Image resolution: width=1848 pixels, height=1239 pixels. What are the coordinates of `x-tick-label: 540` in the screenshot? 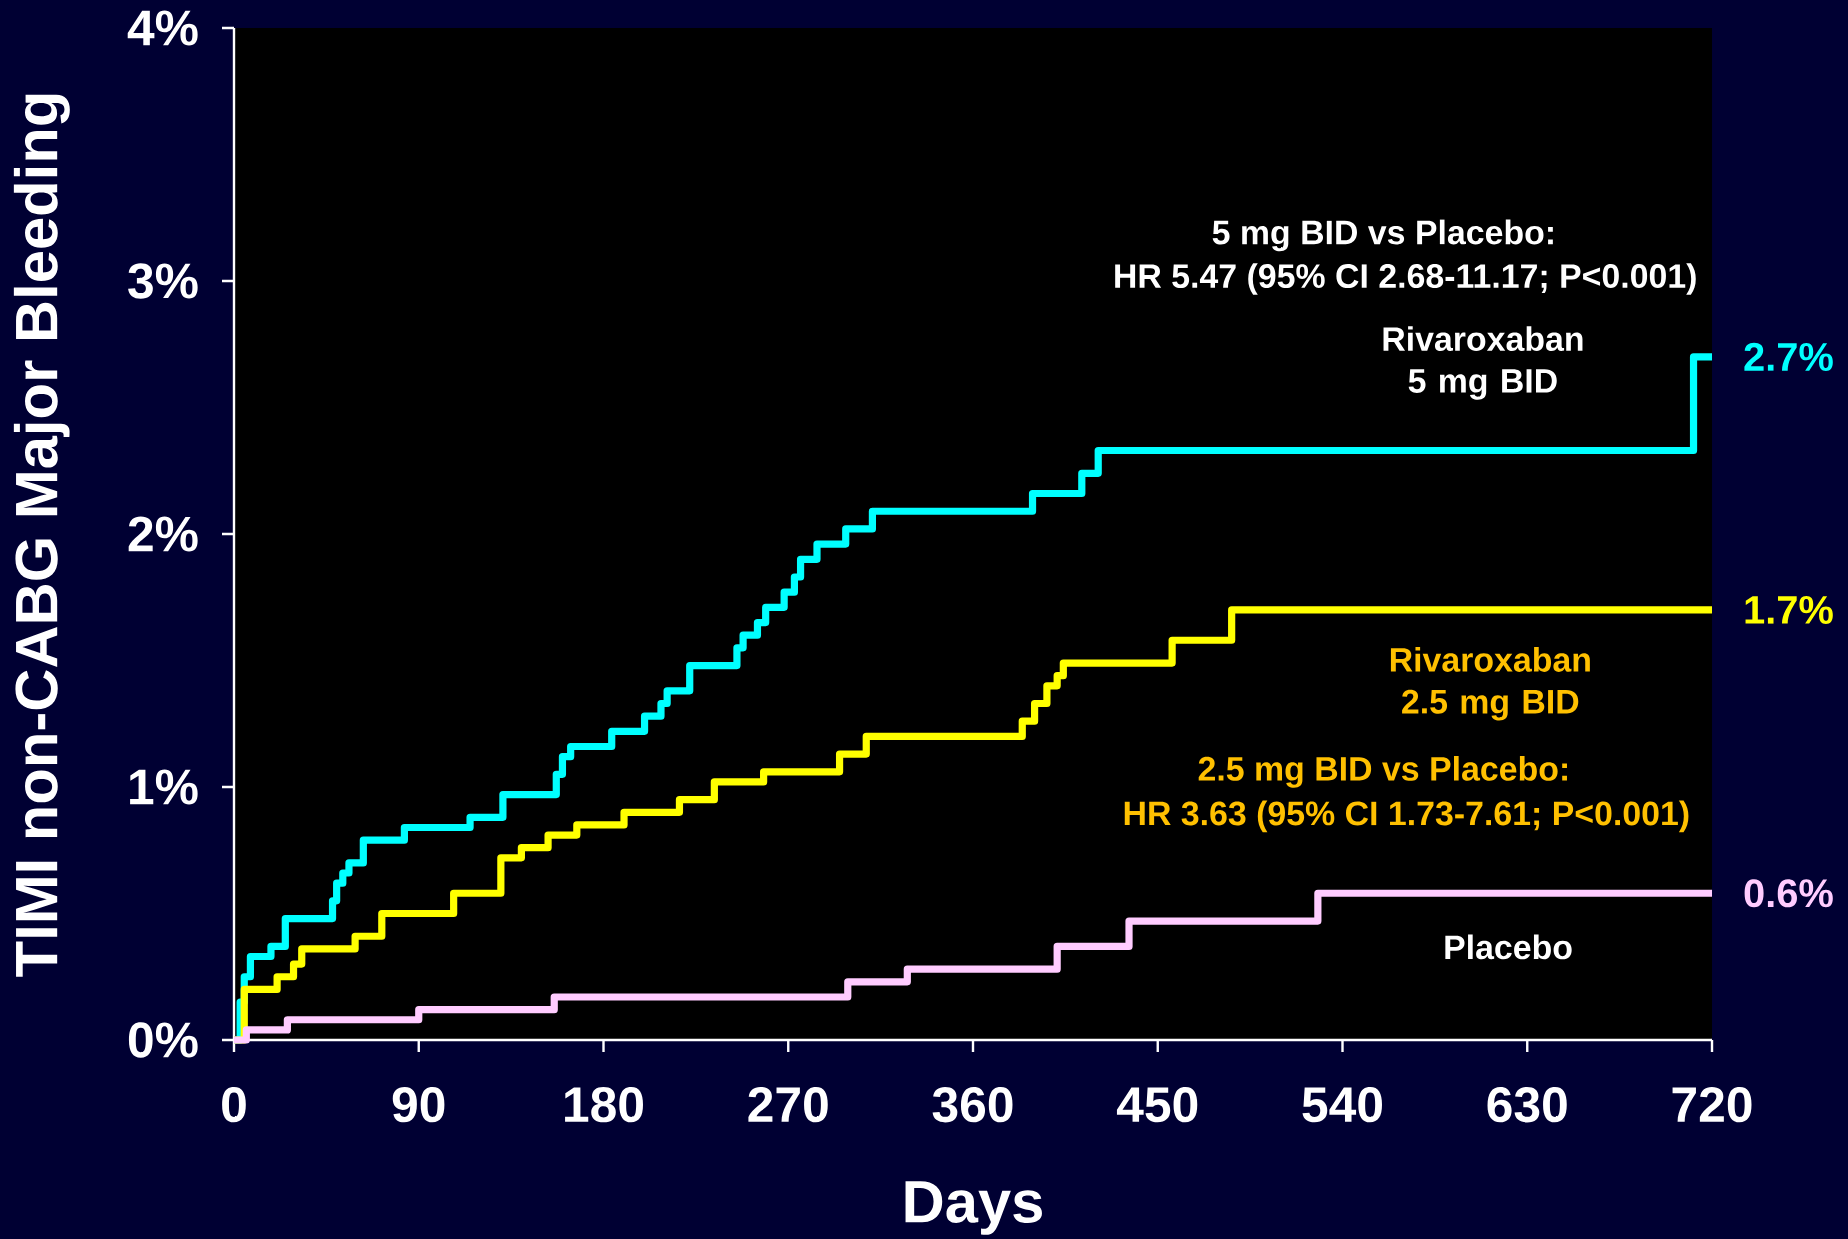 It's located at (1342, 1105).